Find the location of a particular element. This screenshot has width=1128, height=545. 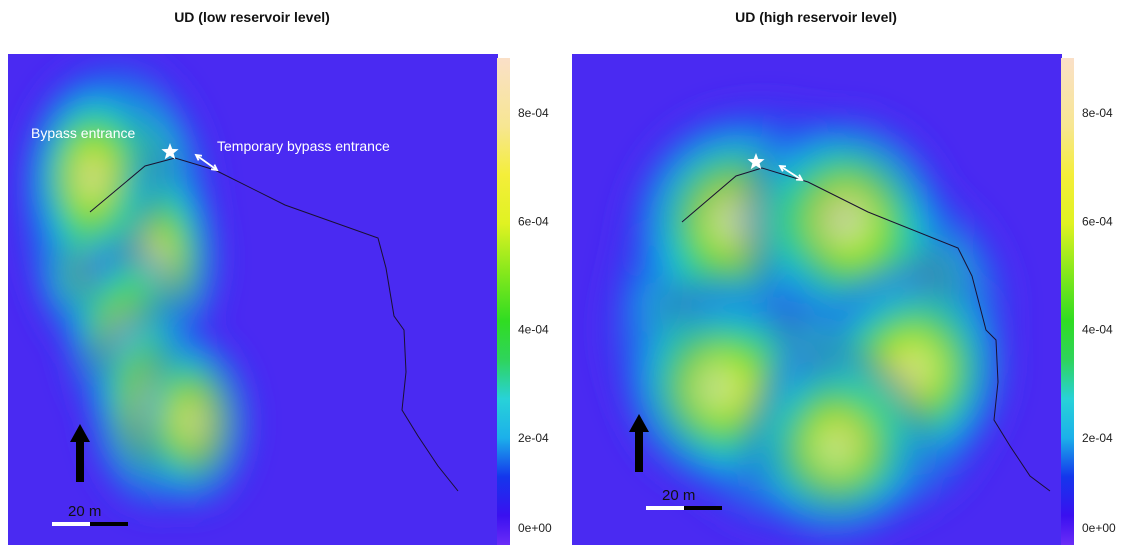

bypass-entrance-label: Bypass entrance is located at coordinates (83, 133).